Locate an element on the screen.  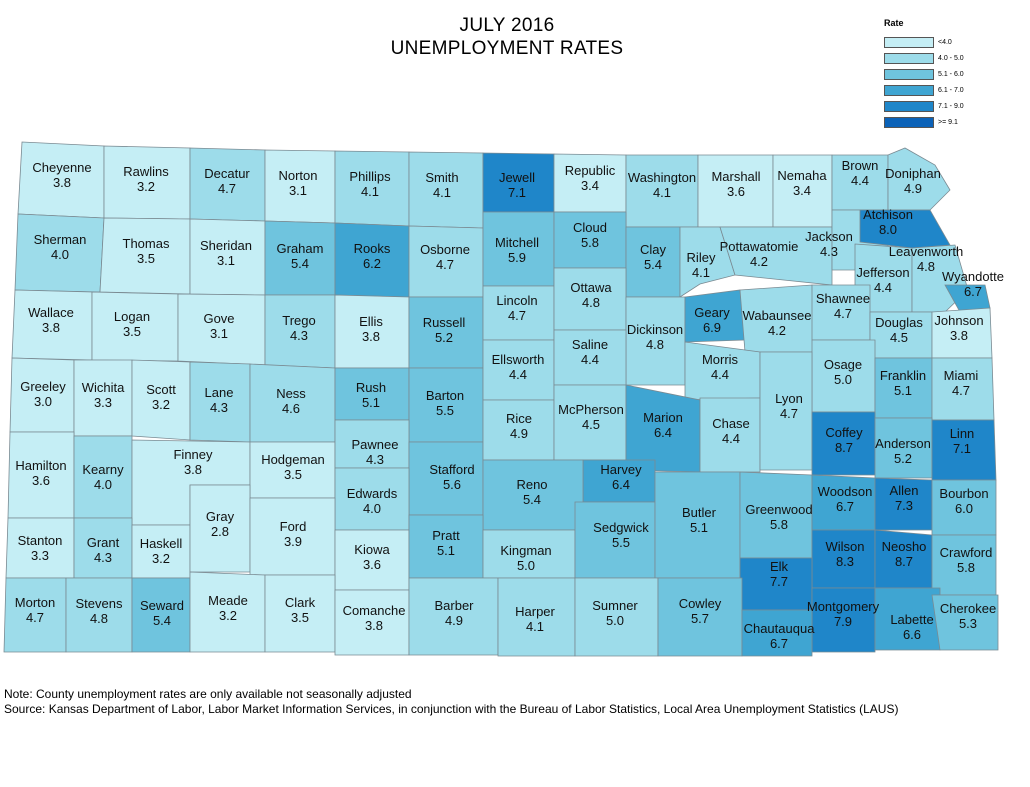
county-rate-jackson: 4.3 is located at coordinates (829, 251).